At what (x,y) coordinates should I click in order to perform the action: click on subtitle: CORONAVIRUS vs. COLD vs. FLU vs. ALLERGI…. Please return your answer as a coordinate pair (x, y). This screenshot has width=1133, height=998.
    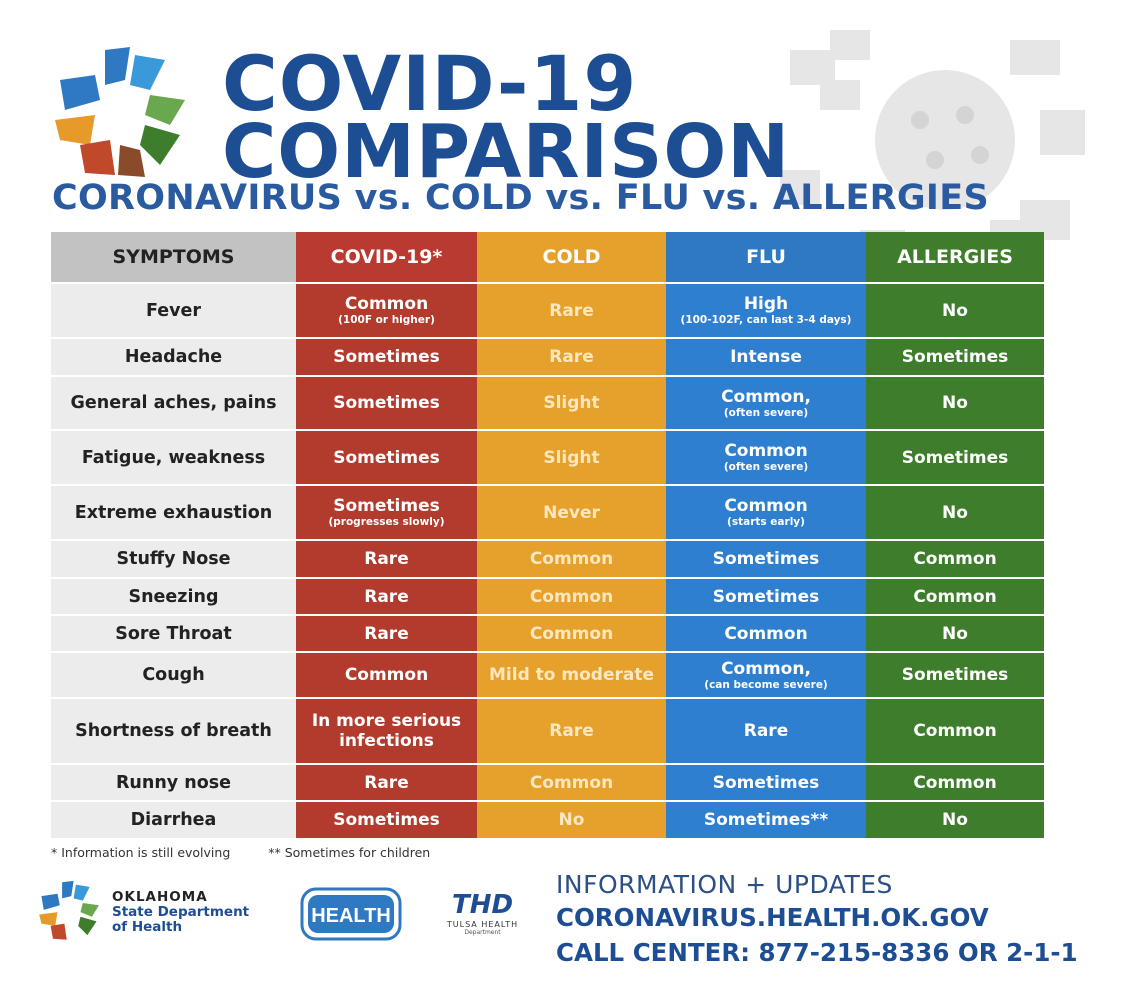
    Looking at the image, I should click on (520, 198).